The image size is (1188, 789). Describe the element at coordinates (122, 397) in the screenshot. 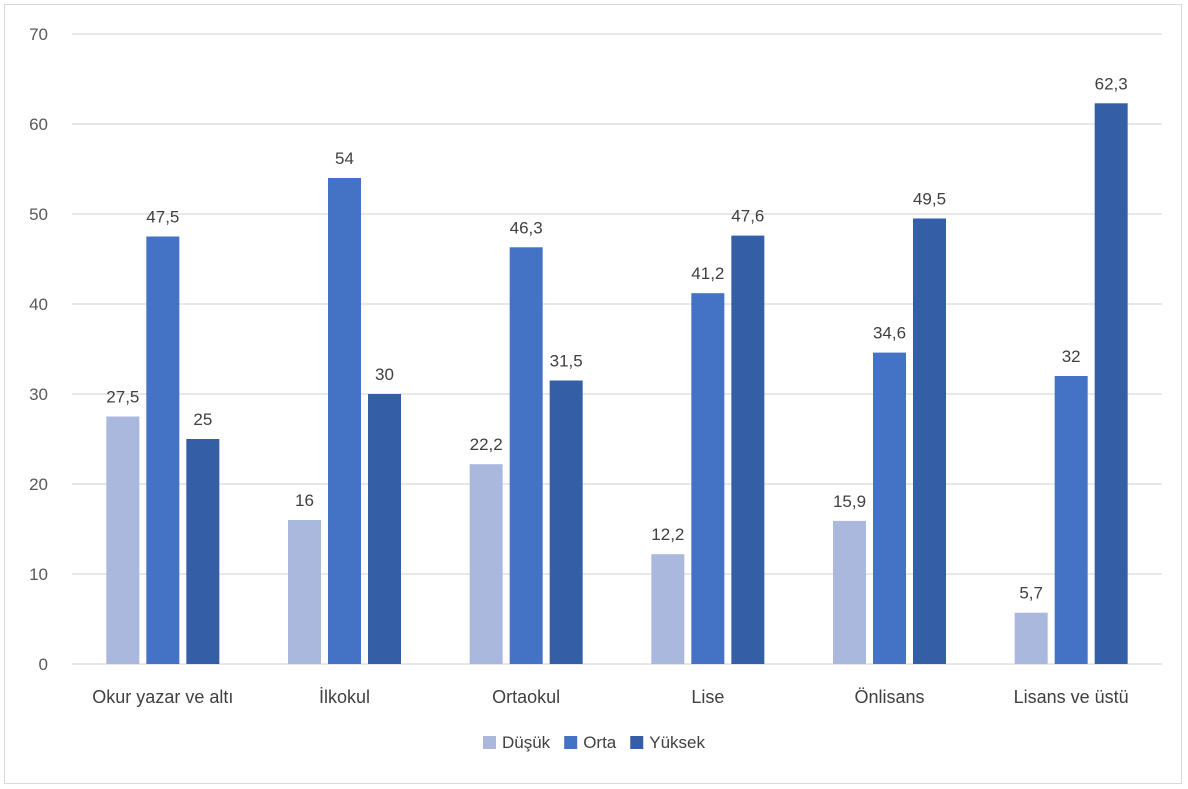

I see `data-label: 27,5` at that location.